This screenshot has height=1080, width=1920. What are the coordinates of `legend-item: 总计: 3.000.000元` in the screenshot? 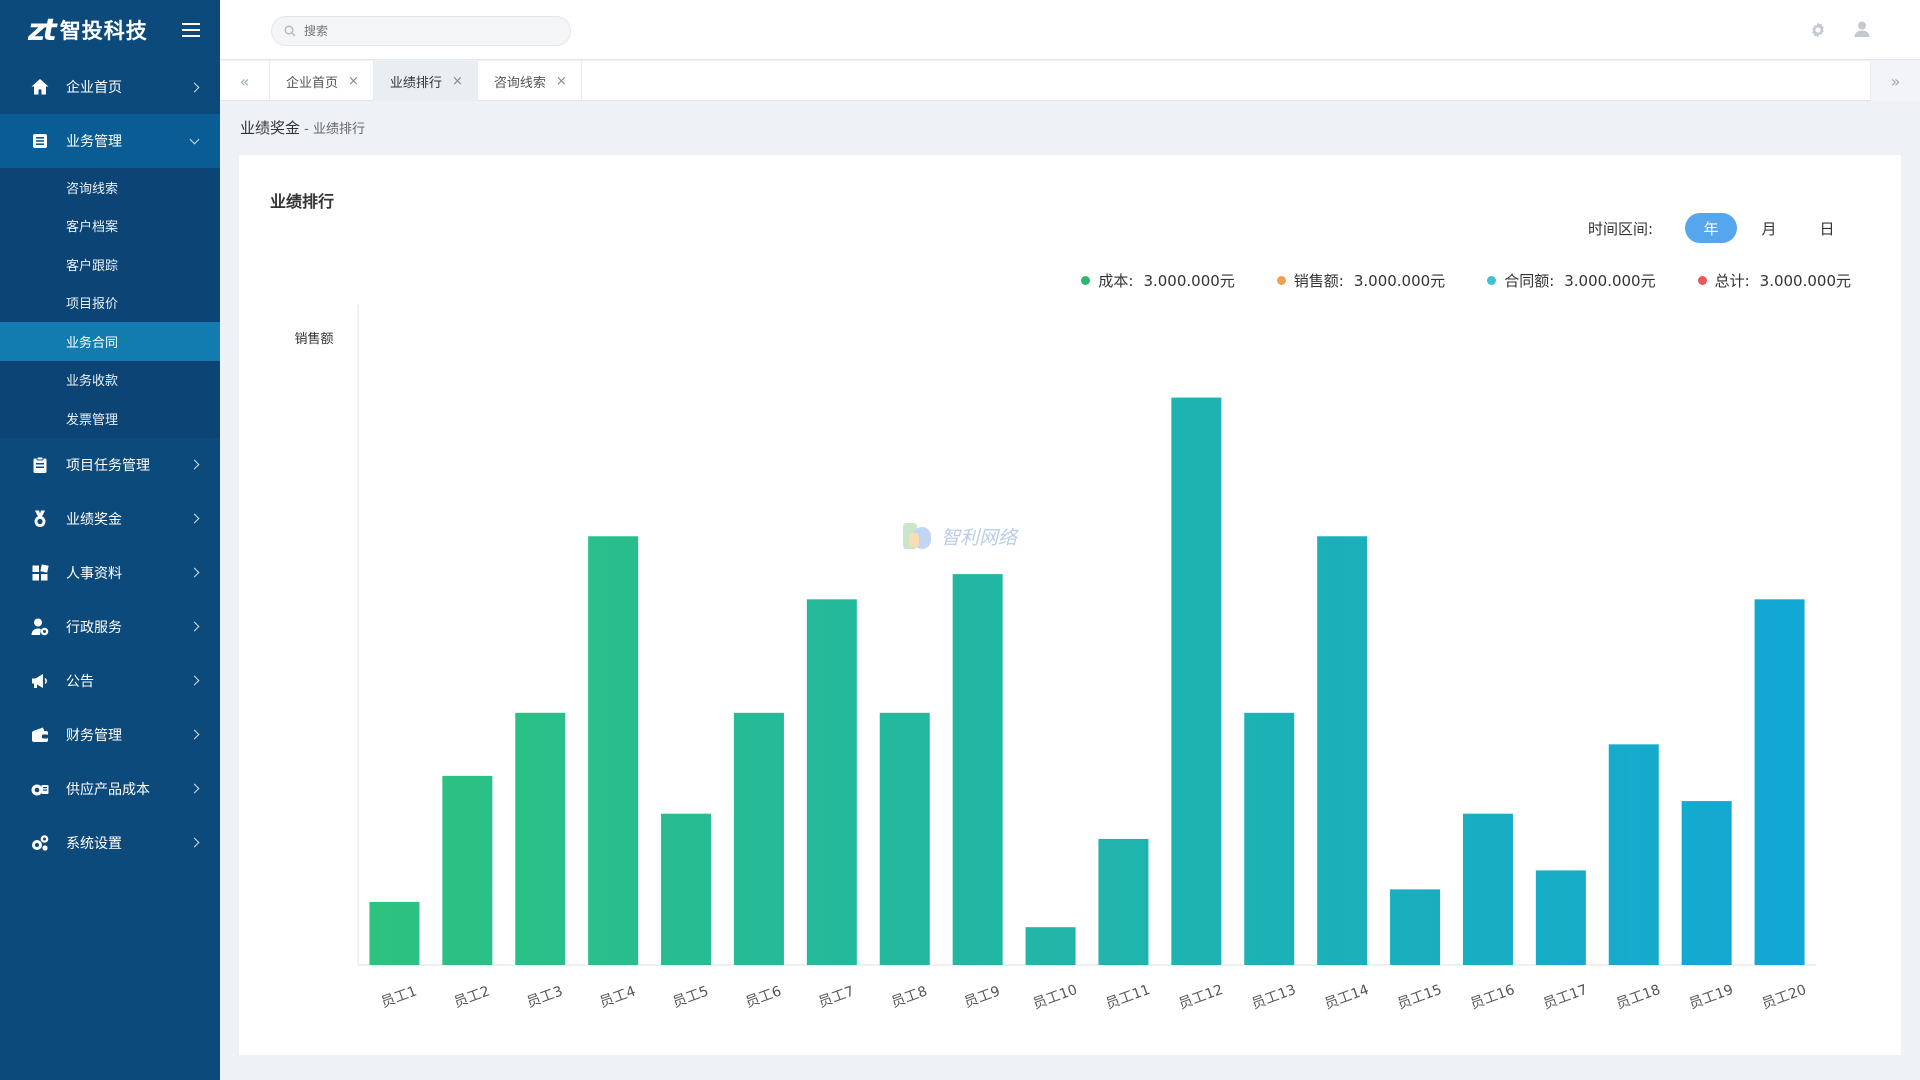 It's located at (1774, 280).